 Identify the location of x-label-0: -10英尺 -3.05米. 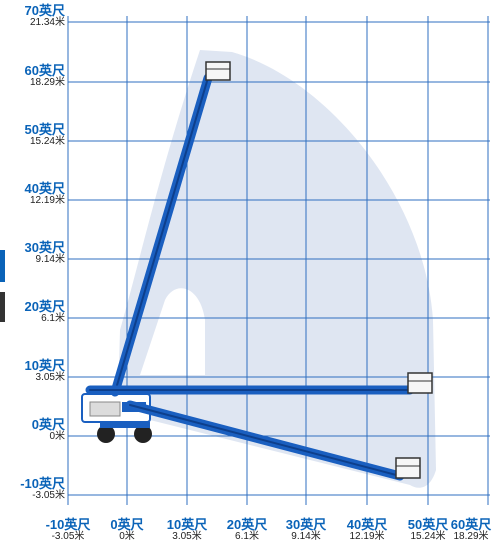
(68, 530).